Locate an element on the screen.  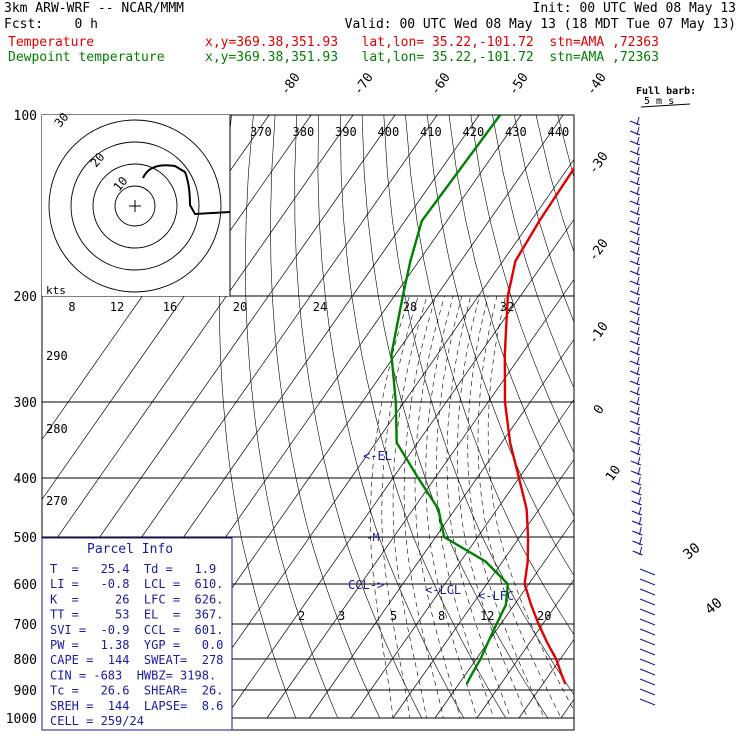
dewpoint-profile is located at coordinates (450, 400).